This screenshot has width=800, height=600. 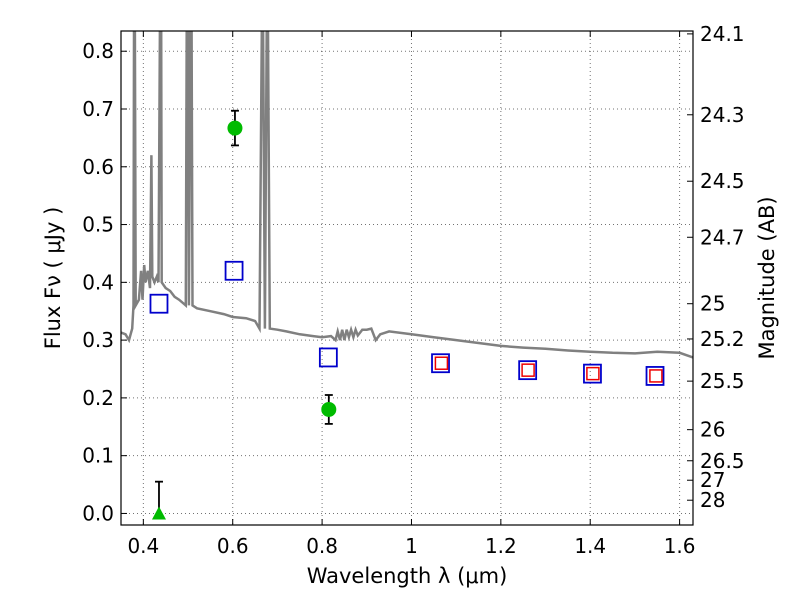 What do you see at coordinates (722, 115) in the screenshot?
I see `mag-tick-label: 24.3` at bounding box center [722, 115].